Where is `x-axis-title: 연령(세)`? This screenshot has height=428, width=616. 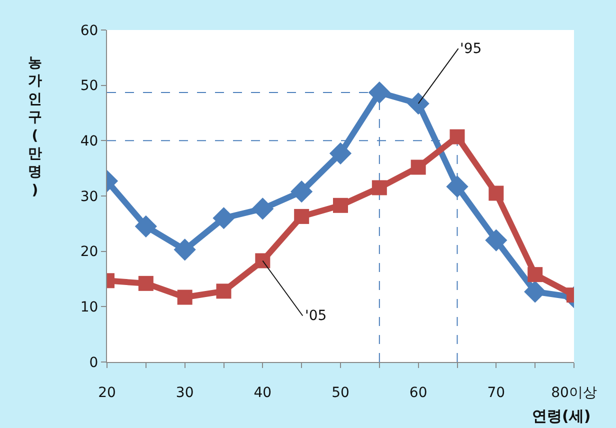
x-axis-title: 연령(세) is located at coordinates (561, 416).